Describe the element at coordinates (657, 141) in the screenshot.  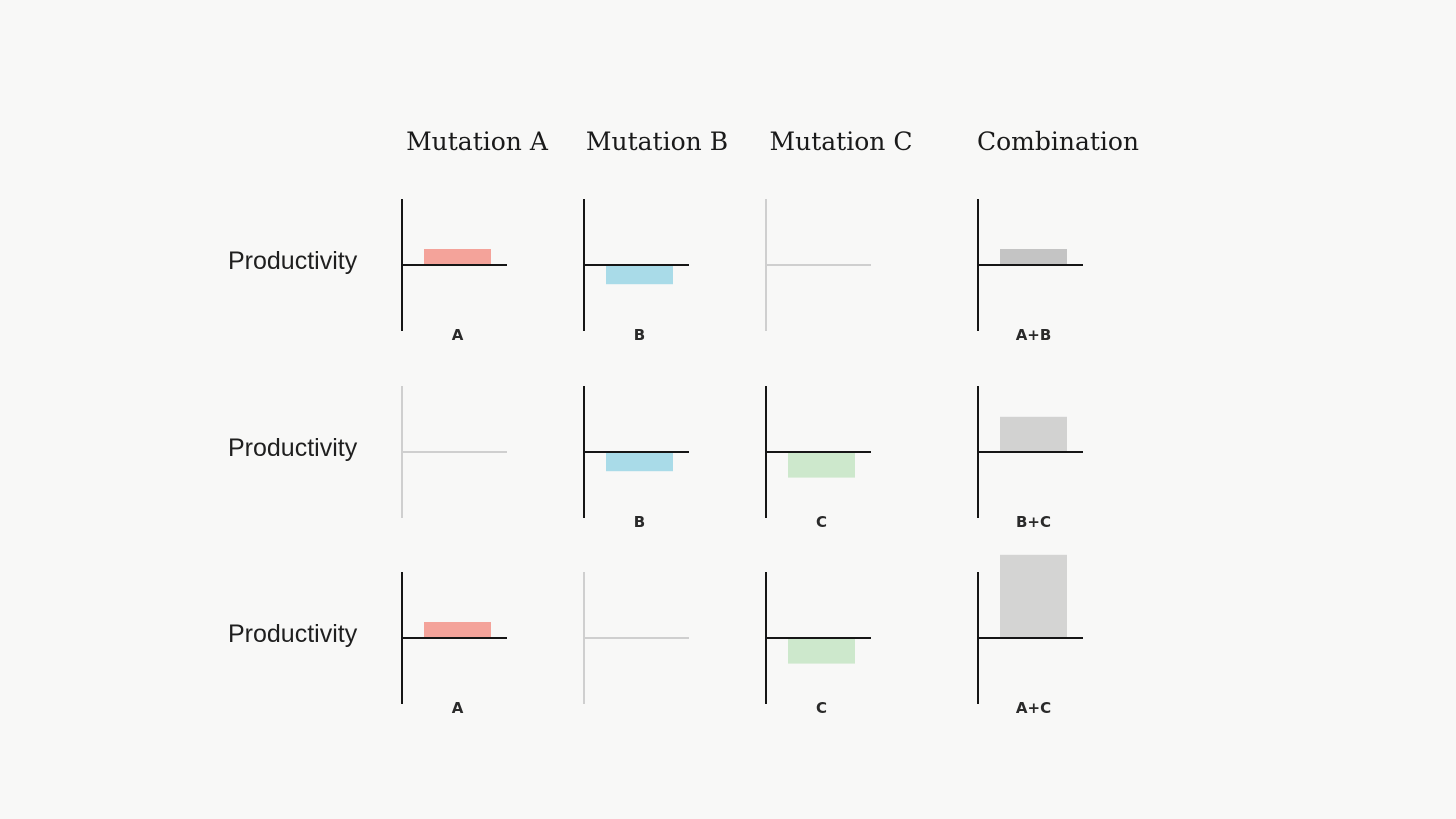
I see `column-title-2: Mutation B` at that location.